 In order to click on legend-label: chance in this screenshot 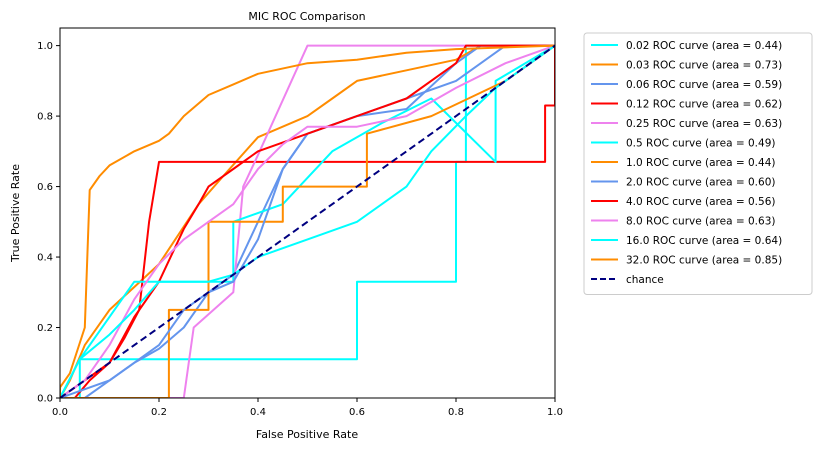, I will do `click(645, 280)`.